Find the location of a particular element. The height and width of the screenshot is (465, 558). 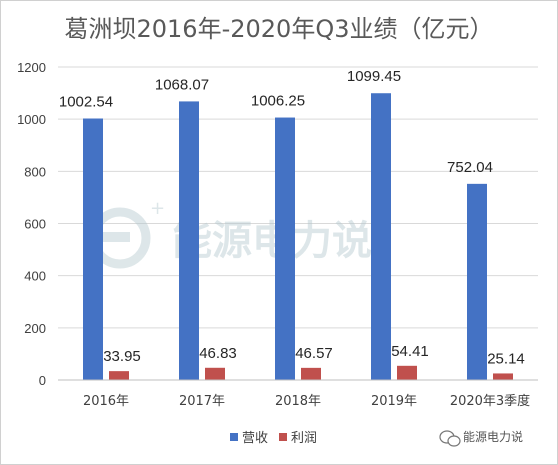

legend-label-revenue: 营收 is located at coordinates (255, 438).